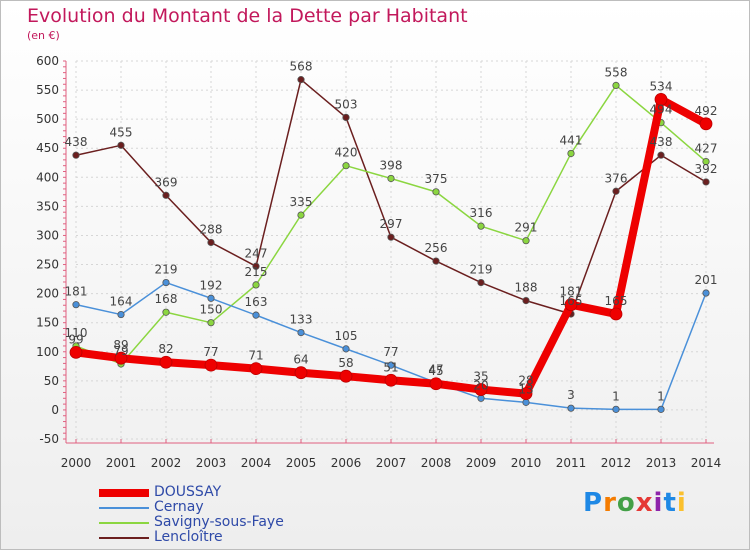 The width and height of the screenshot is (750, 550). Describe the element at coordinates (616, 72) in the screenshot. I see `data-label: 558` at that location.